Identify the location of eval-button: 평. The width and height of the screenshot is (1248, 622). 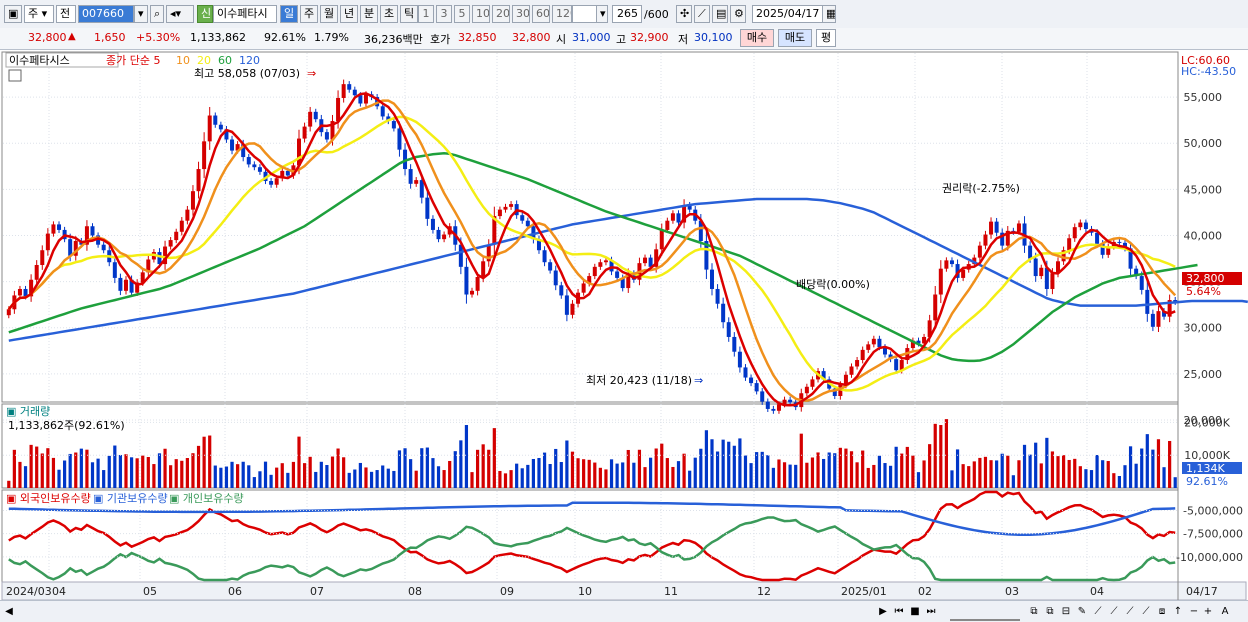
(826, 38).